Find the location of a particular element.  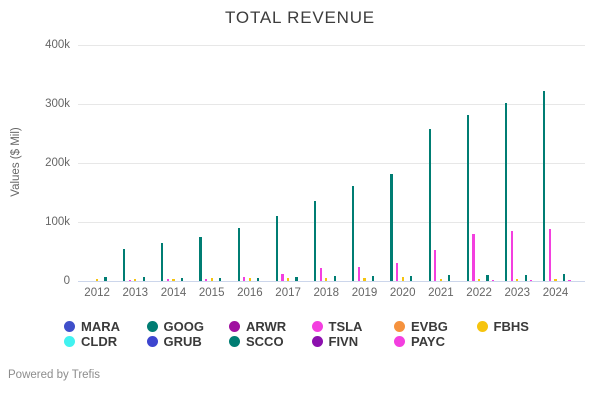

bar-SCCO-2017 is located at coordinates (296, 278).